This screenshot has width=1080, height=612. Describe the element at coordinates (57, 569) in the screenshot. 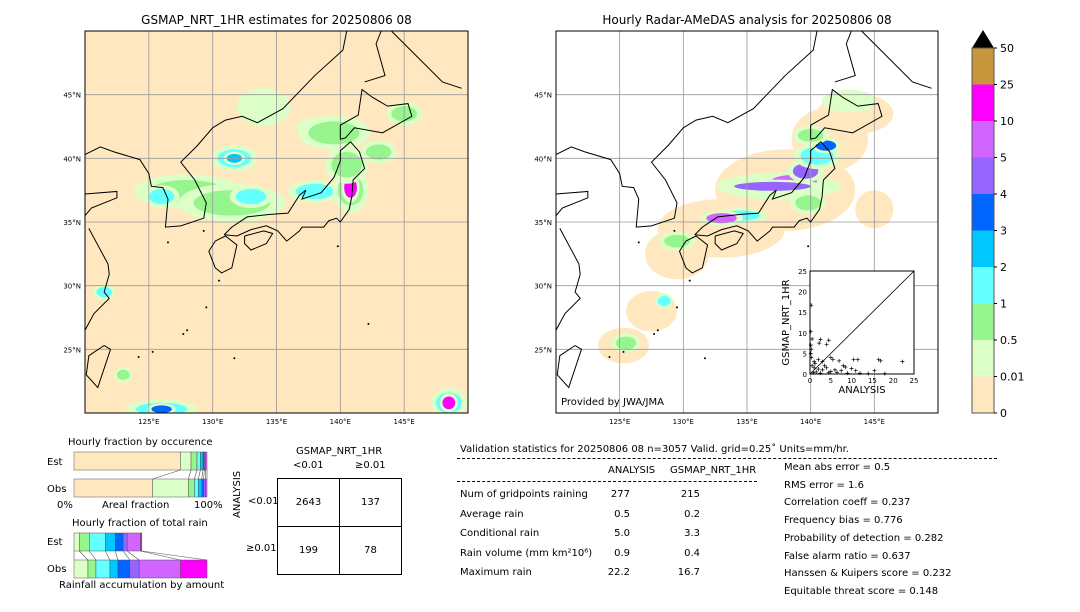

I see `rain-obs-label: Obs` at that location.